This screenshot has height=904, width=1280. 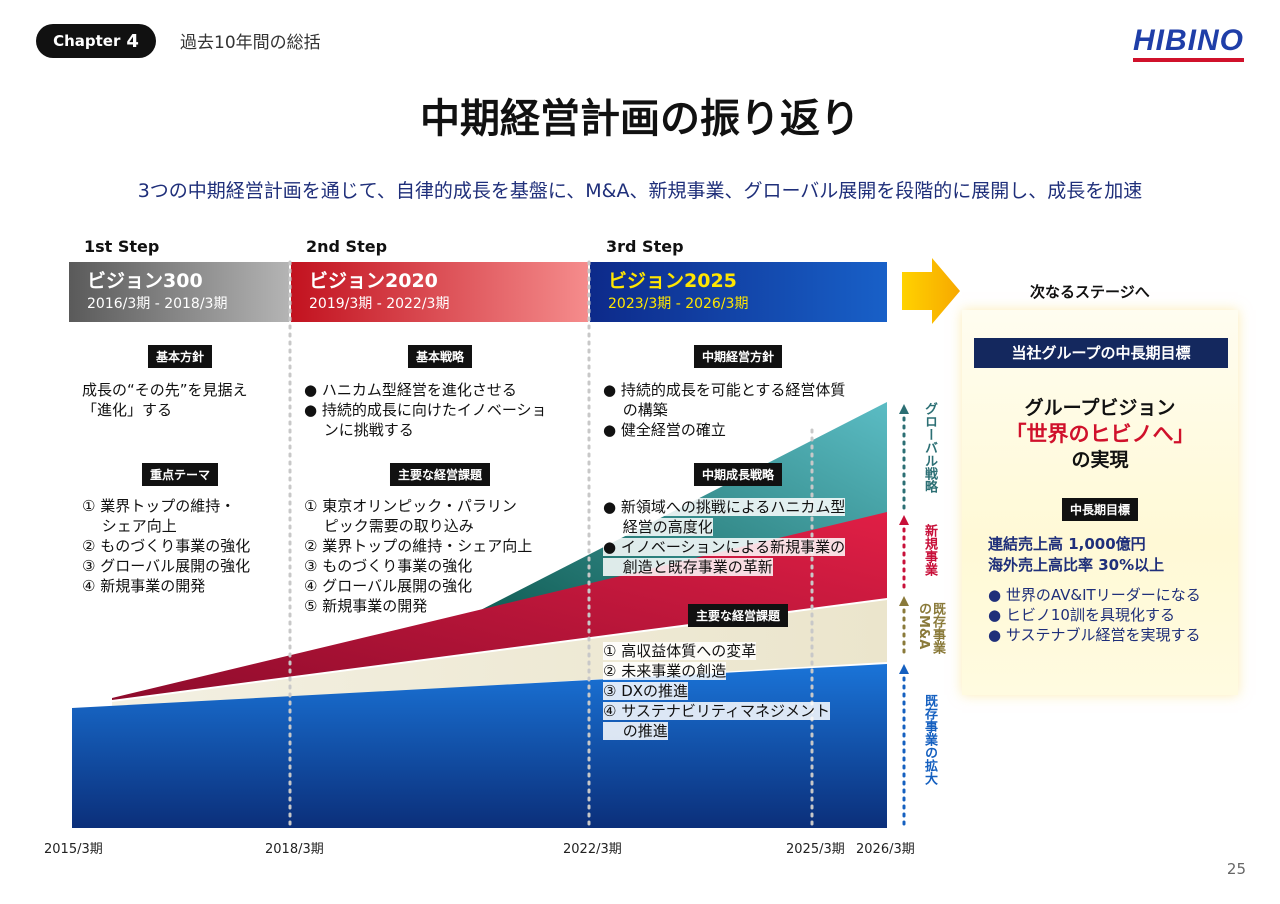 I want to click on step-1-label: 1st Step, so click(x=122, y=246).